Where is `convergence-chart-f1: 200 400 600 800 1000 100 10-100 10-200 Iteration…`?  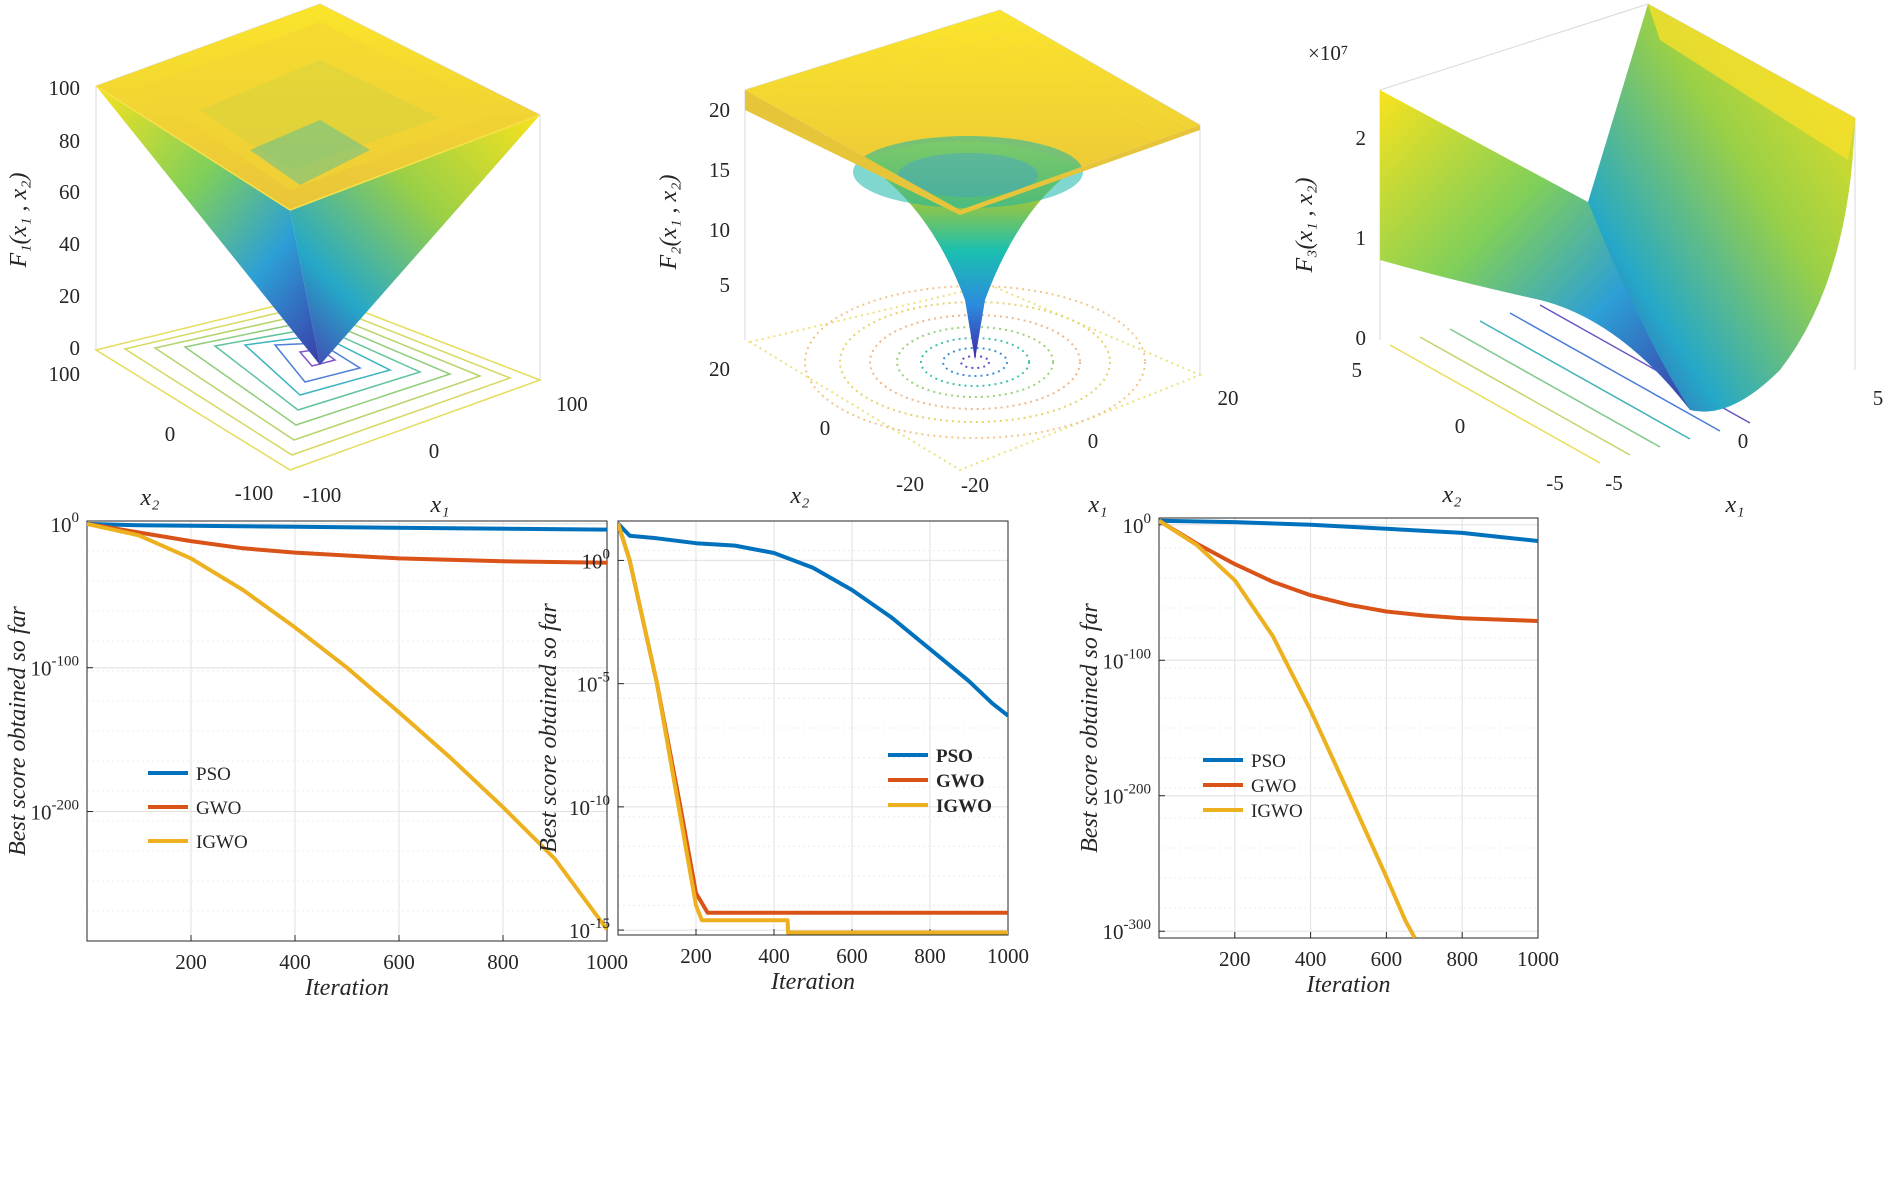
convergence-chart-f1: 200 400 600 800 1000 100 10-100 10-200 Iteration… is located at coordinates (316, 755).